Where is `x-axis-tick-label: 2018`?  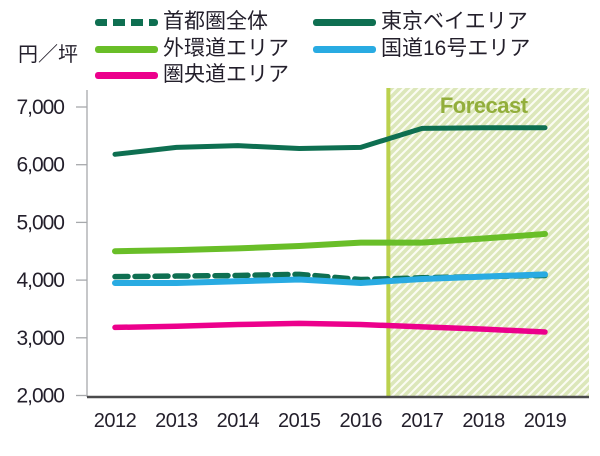
x-axis-tick-label: 2018 is located at coordinates (483, 421).